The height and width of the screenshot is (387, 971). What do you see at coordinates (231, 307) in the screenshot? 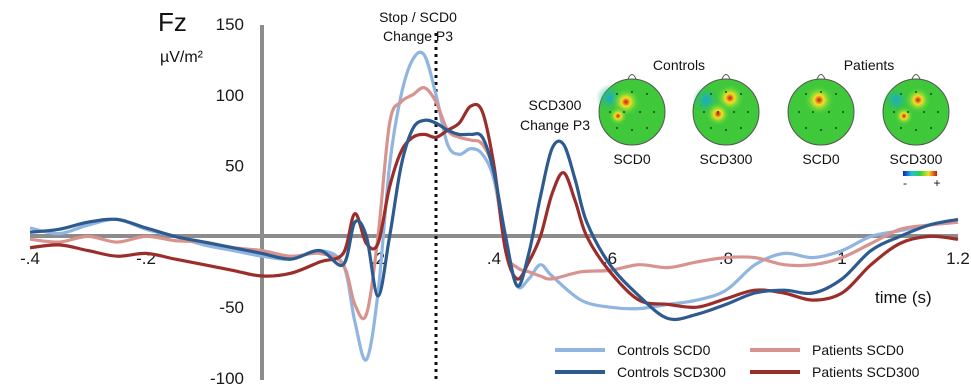
I see `y-tick-label: -50` at bounding box center [231, 307].